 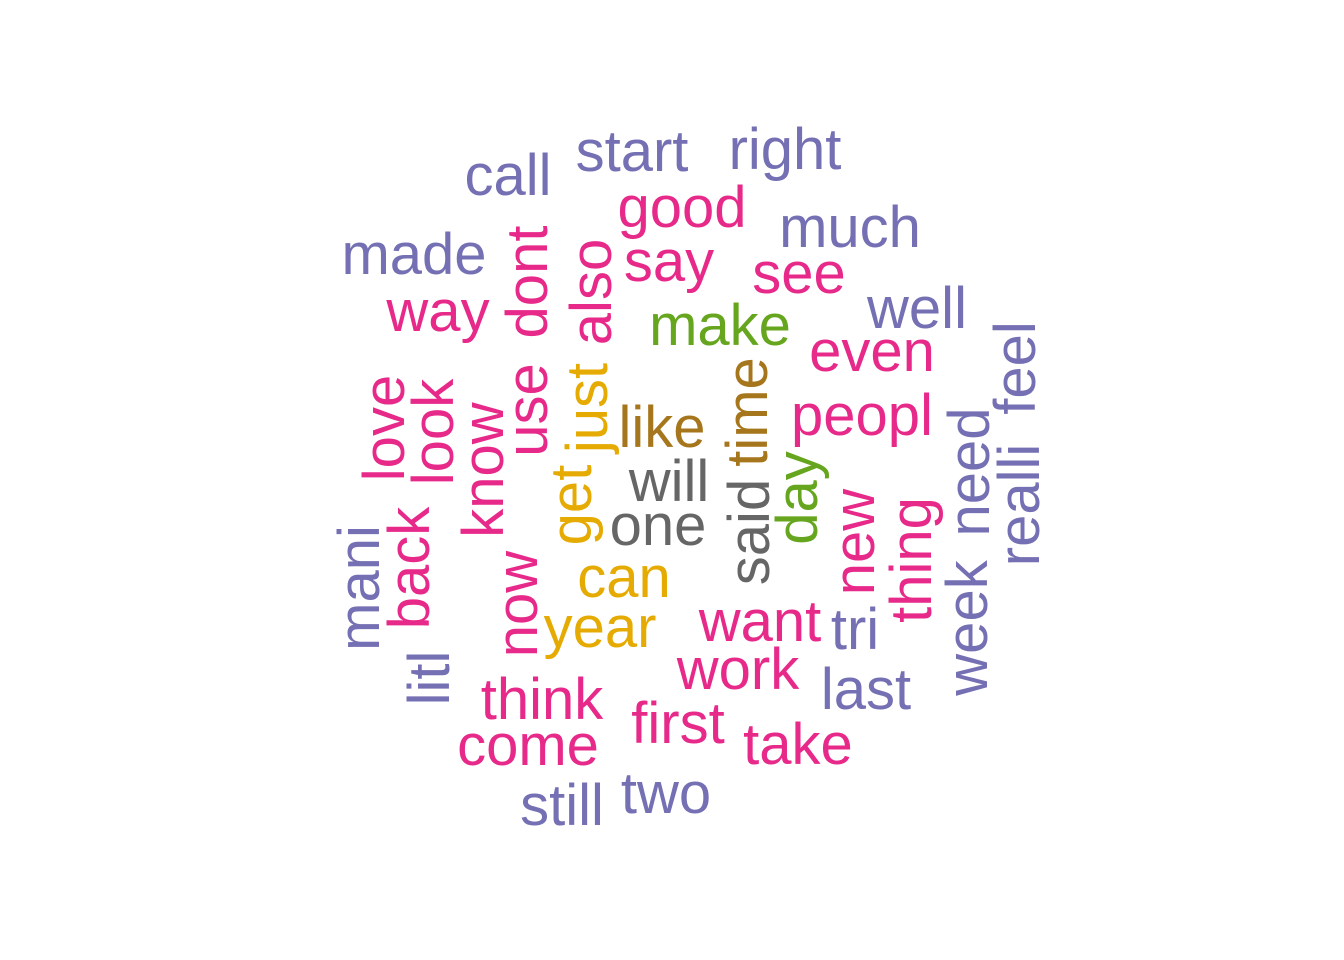 I want to click on word-much: much, so click(x=850, y=227).